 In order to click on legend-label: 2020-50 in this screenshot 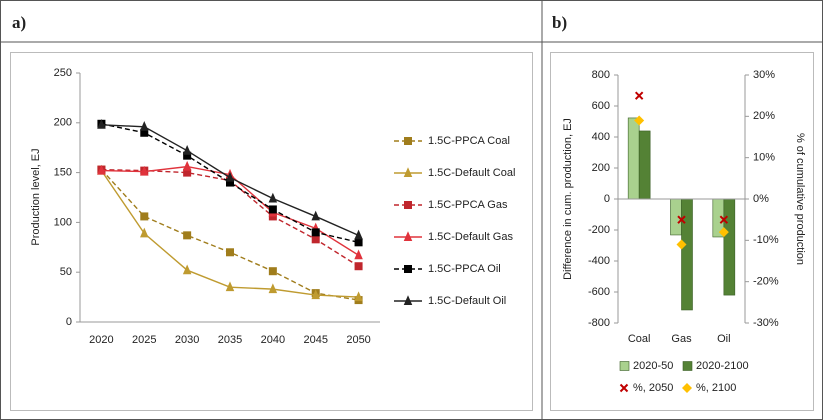, I will do `click(653, 366)`.